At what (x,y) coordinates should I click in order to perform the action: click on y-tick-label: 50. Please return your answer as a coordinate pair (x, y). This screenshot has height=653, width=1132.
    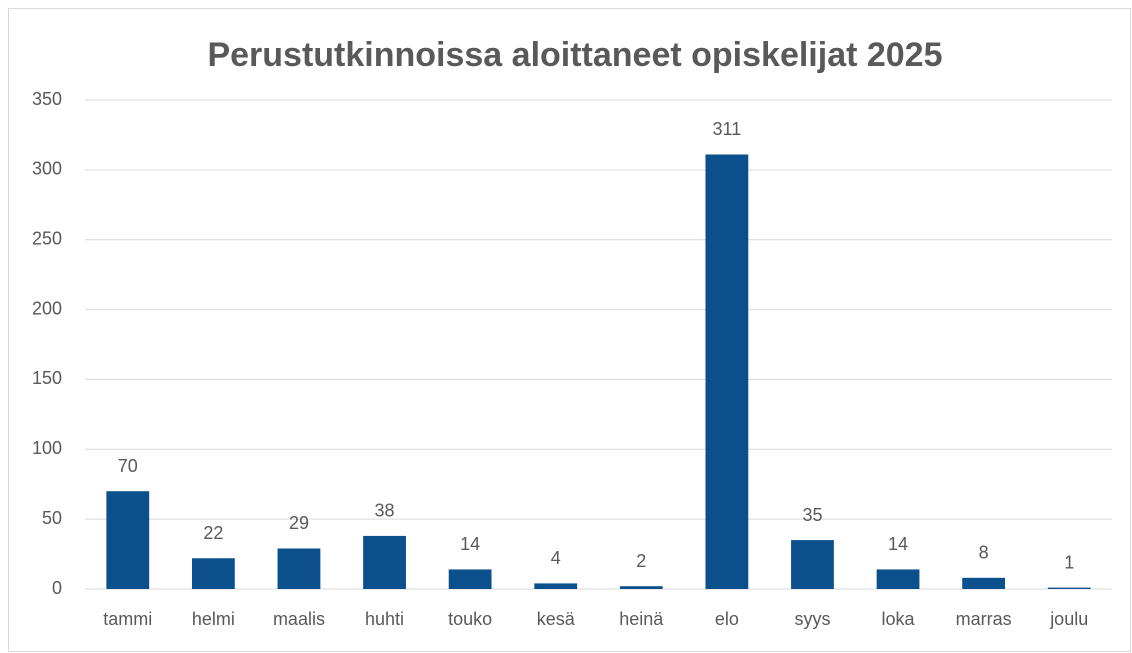
    Looking at the image, I should click on (52, 518).